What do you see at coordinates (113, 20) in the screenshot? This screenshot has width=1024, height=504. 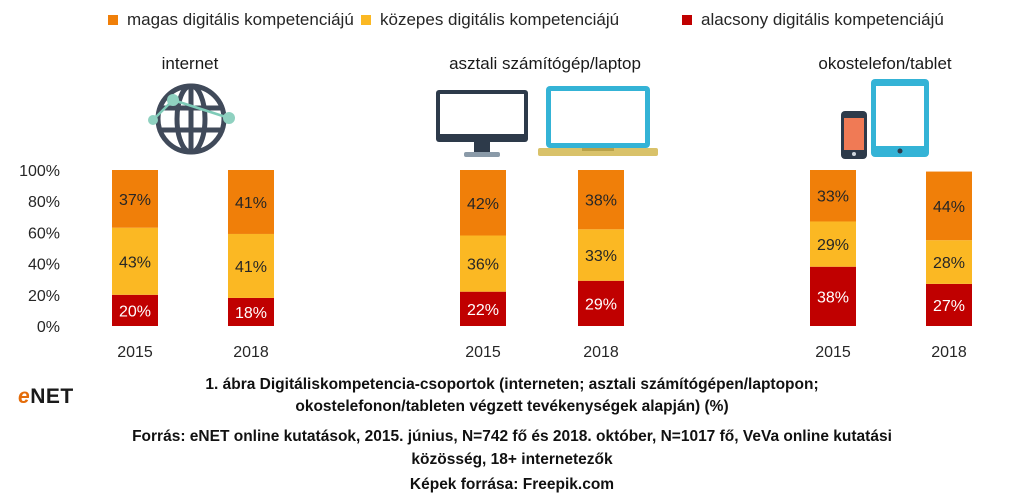 I see `legend-swatch-high` at bounding box center [113, 20].